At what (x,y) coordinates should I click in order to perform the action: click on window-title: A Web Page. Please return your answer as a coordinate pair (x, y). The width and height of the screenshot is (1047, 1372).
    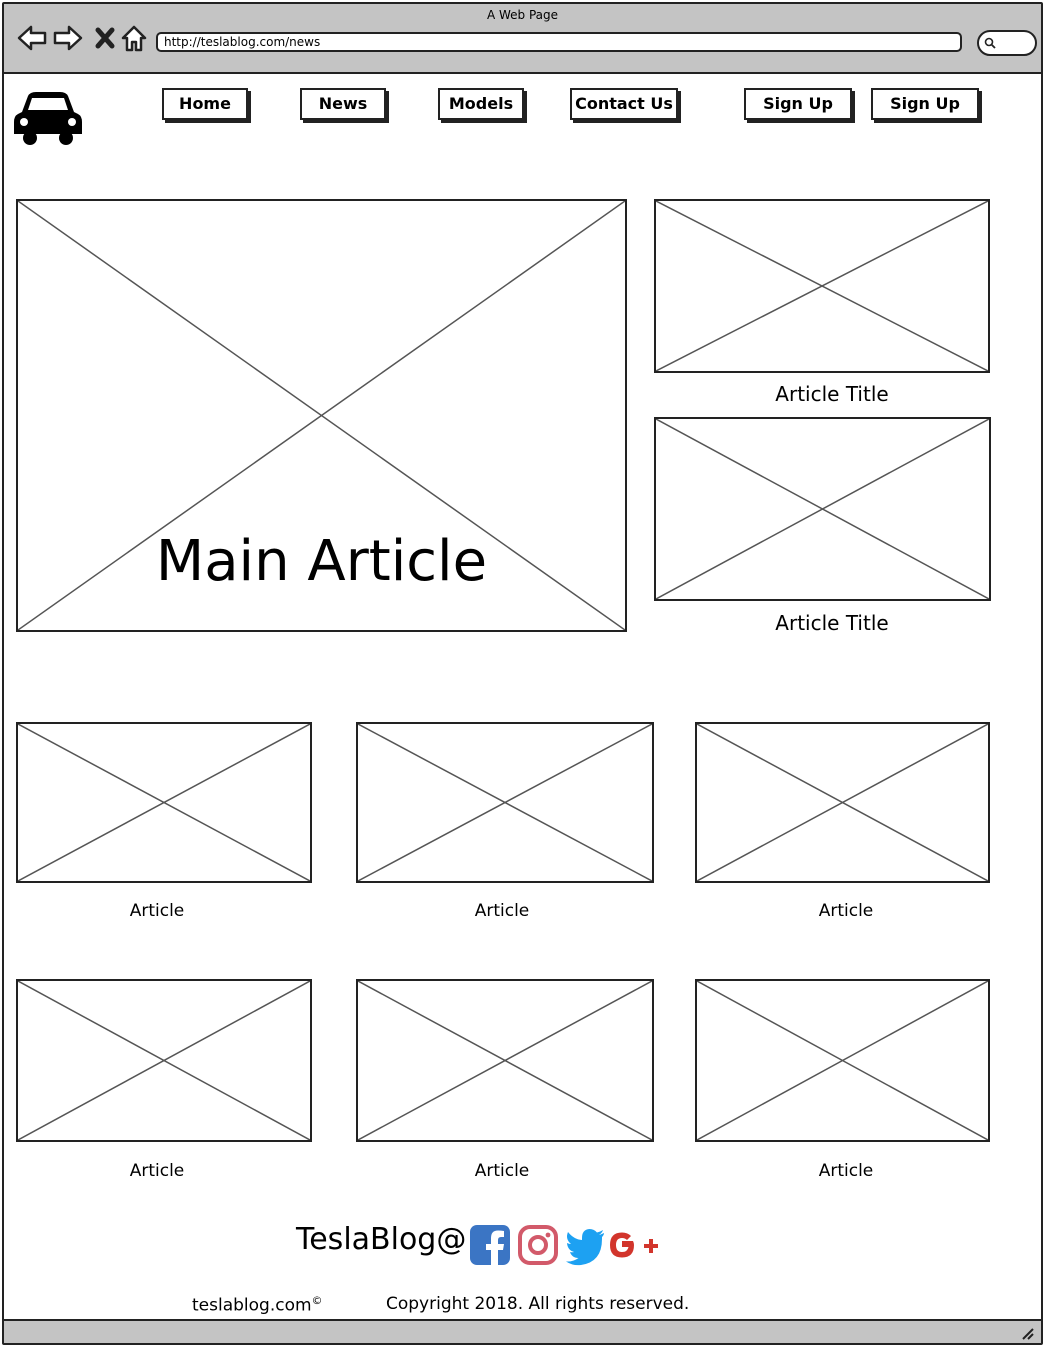
    Looking at the image, I should click on (522, 15).